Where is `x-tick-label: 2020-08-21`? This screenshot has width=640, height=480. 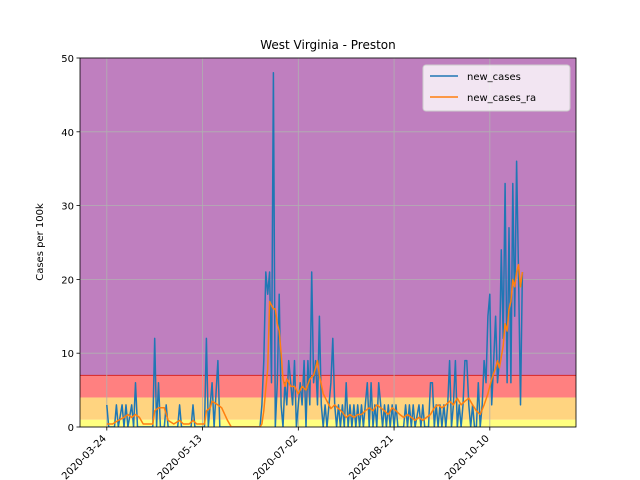
x-tick-label: 2020-08-21 is located at coordinates (371, 456).